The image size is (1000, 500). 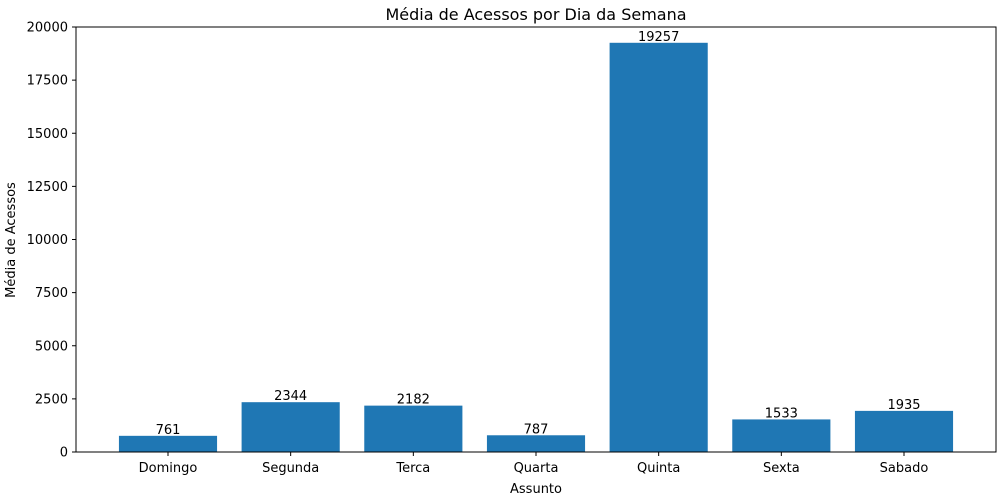 What do you see at coordinates (658, 37) in the screenshot?
I see `data-label: 19257` at bounding box center [658, 37].